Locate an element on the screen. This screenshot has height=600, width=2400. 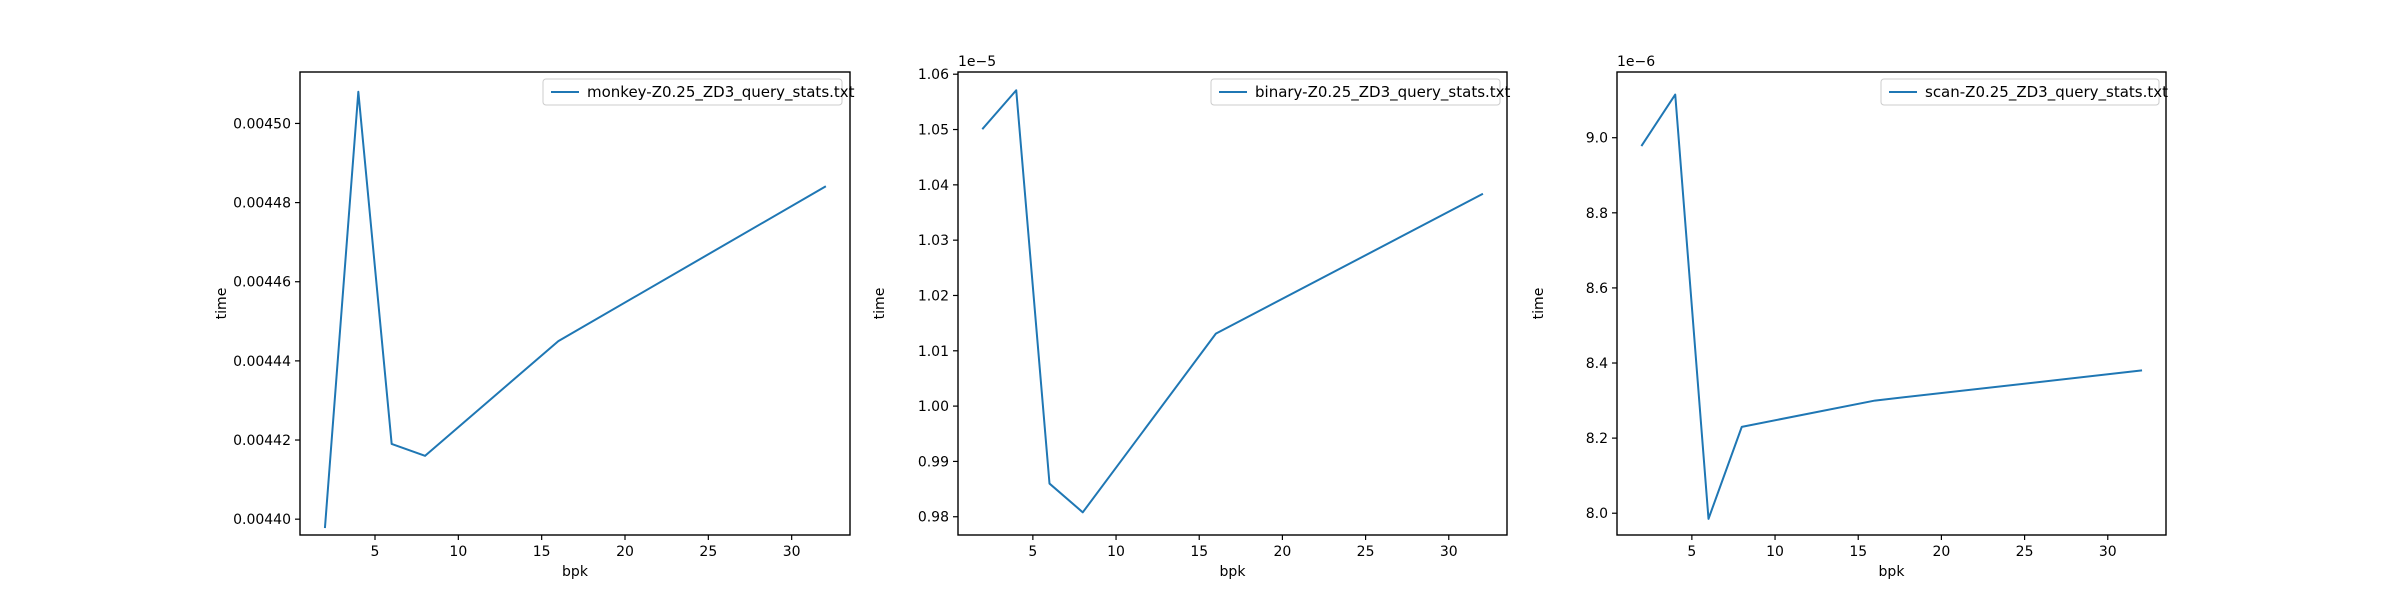
legend: monkey-Z0.25_ZD3_query_stats.txt is located at coordinates (698, 92).